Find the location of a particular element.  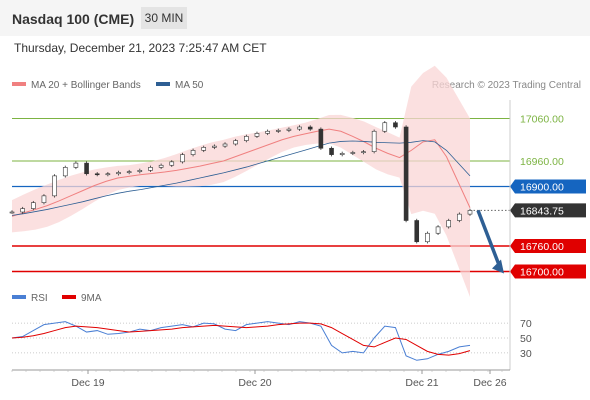

legend-ma50: MA 50 is located at coordinates (179, 85).